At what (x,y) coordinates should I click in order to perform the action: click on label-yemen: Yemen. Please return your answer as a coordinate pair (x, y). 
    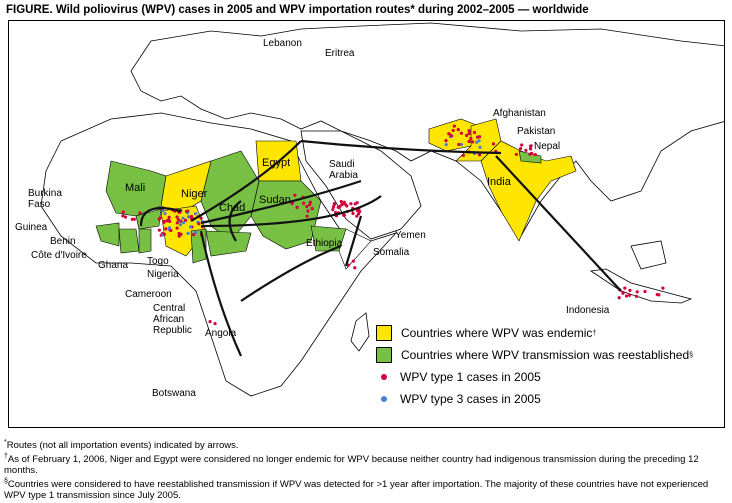
    Looking at the image, I should click on (410, 235).